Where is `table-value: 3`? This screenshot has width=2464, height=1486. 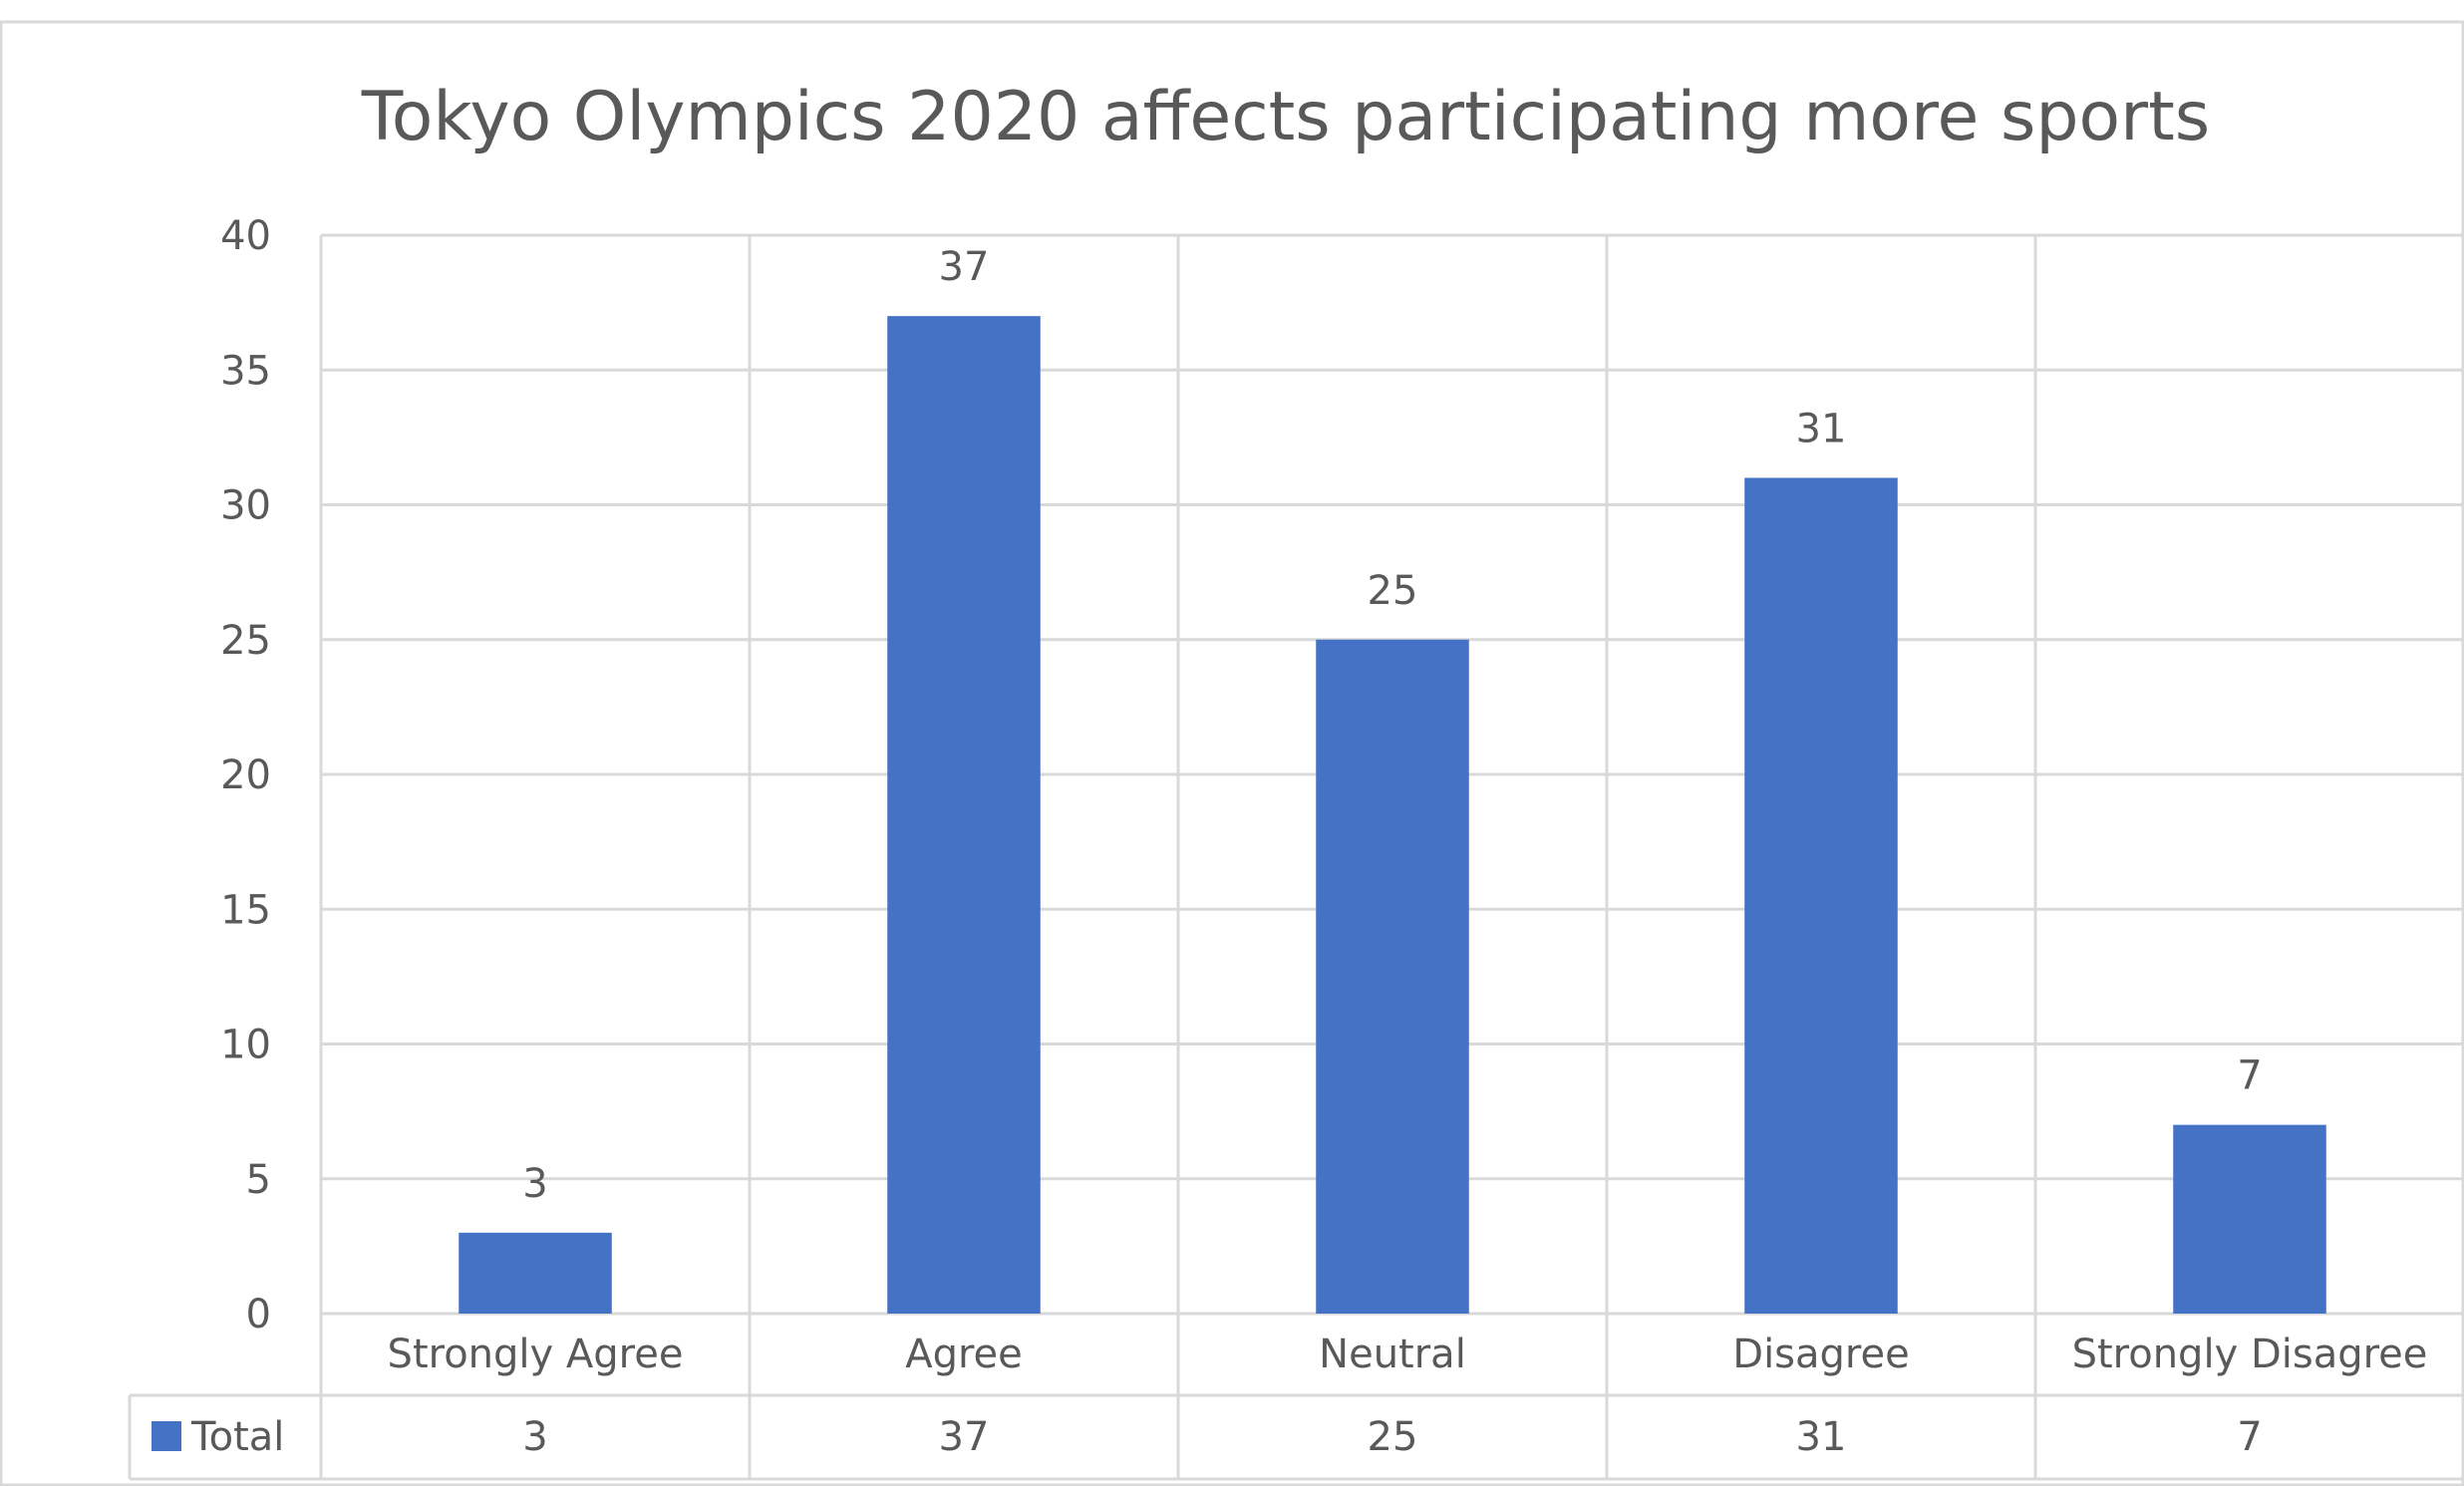
table-value: 3 is located at coordinates (534, 1437).